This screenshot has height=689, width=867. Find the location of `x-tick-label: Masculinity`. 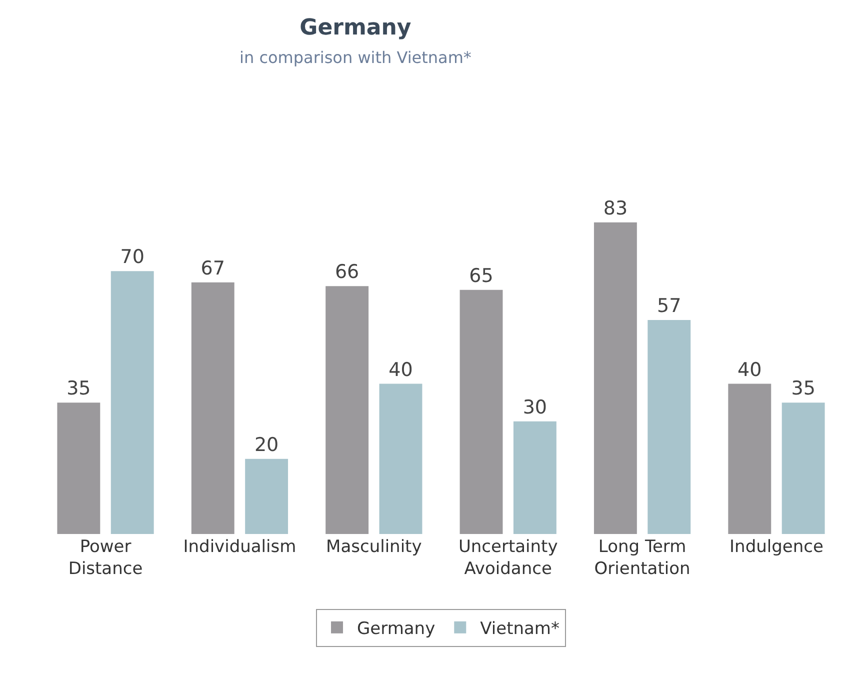

x-tick-label: Masculinity is located at coordinates (374, 547).